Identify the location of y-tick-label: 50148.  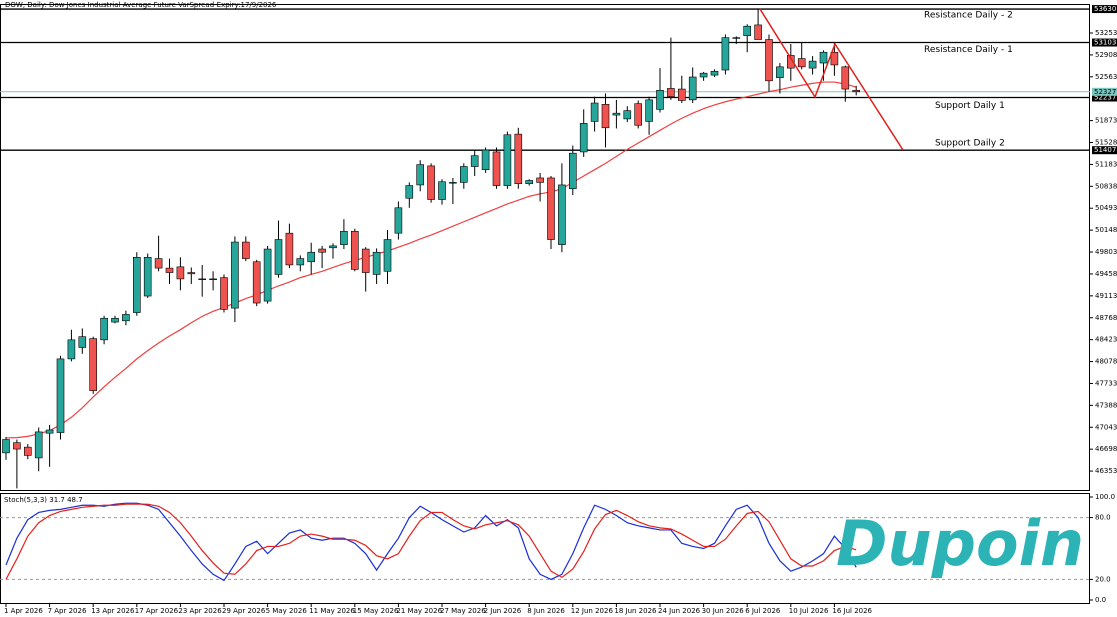
(1106, 230).